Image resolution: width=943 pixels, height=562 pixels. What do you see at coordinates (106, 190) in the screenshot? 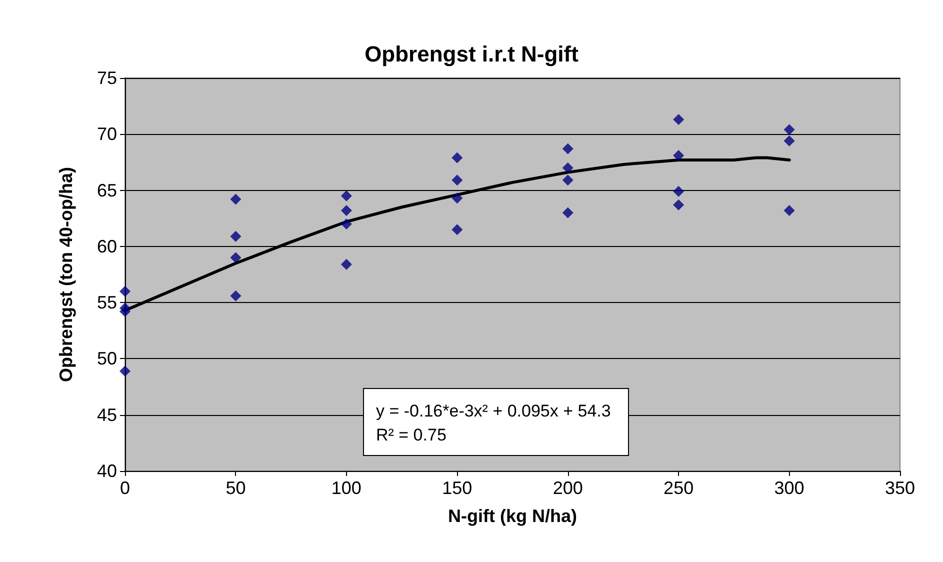
I see `y-tick-label: 65` at bounding box center [106, 190].